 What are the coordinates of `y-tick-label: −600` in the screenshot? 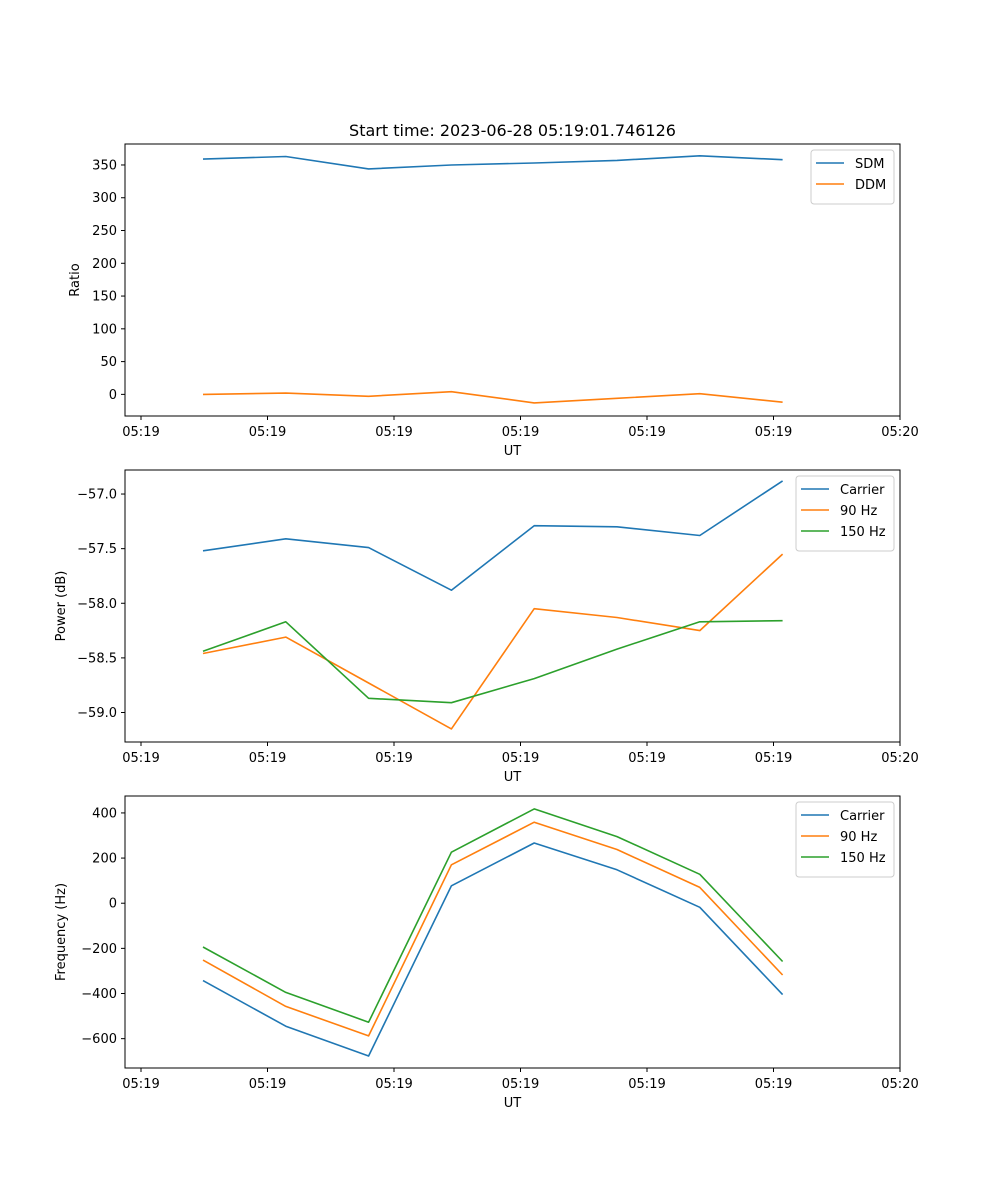 It's located at (99, 1039).